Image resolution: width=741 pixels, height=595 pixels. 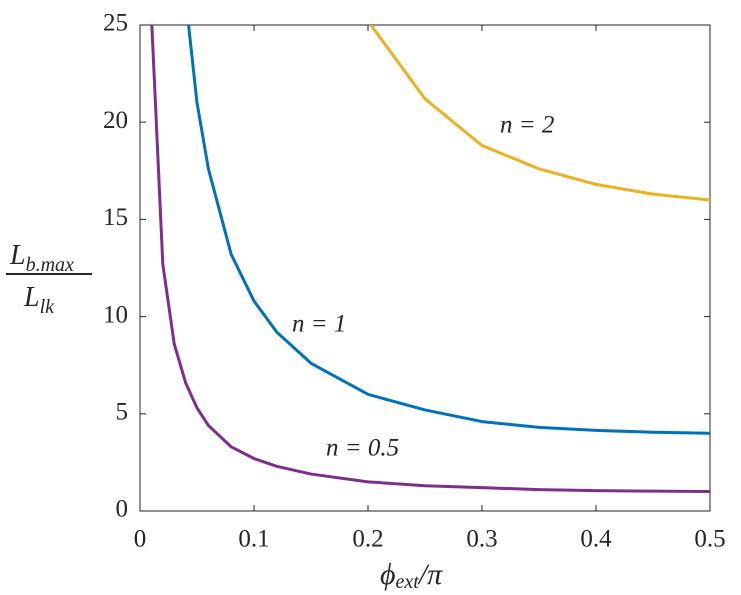 I want to click on x-tick-label: 0.5, so click(x=709, y=539).